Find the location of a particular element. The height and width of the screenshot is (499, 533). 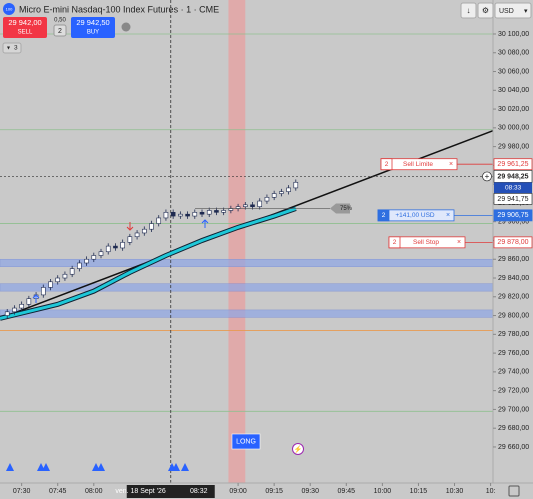

y-tick-label: 29 900,00 is located at coordinates (513, 222).